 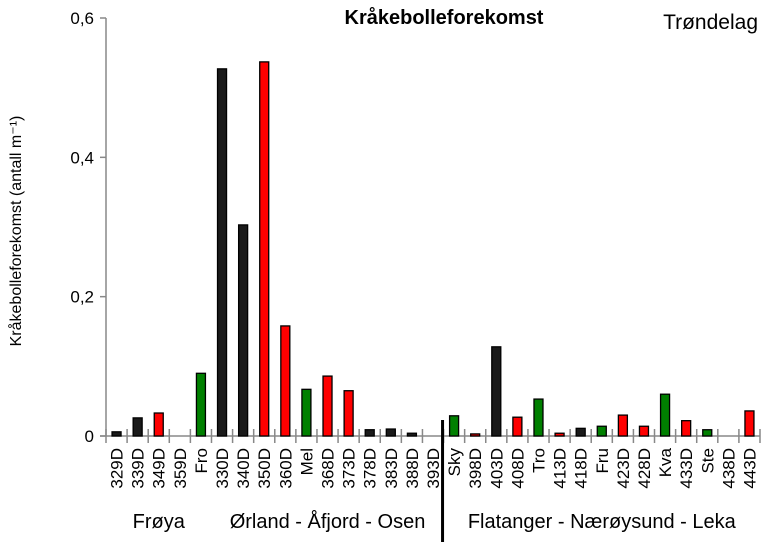 I want to click on x-tick-label: 378D, so click(x=370, y=468).